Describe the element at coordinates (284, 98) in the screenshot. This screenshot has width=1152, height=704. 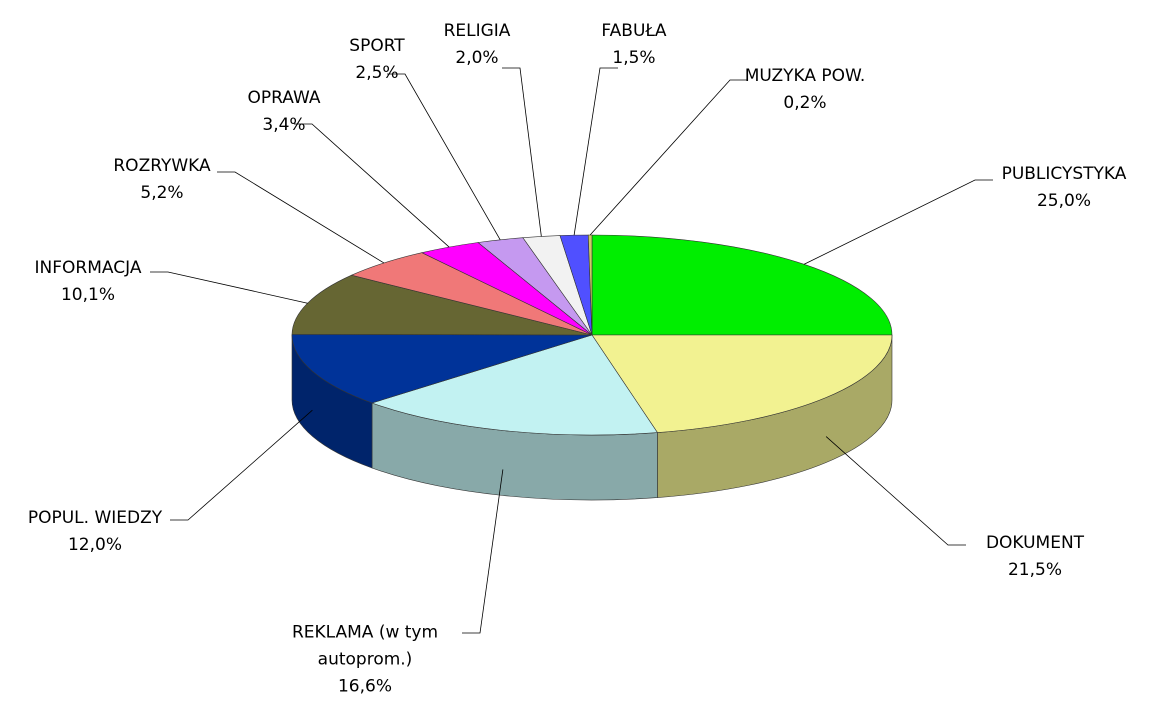
I see `category-label: OPRAWA` at that location.